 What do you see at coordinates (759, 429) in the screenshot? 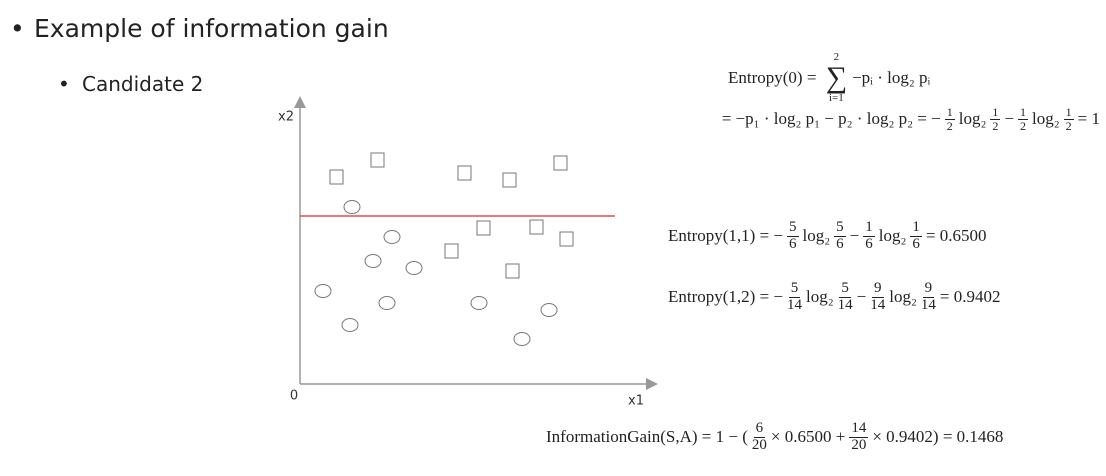
I see `numerator: 6` at bounding box center [759, 429].